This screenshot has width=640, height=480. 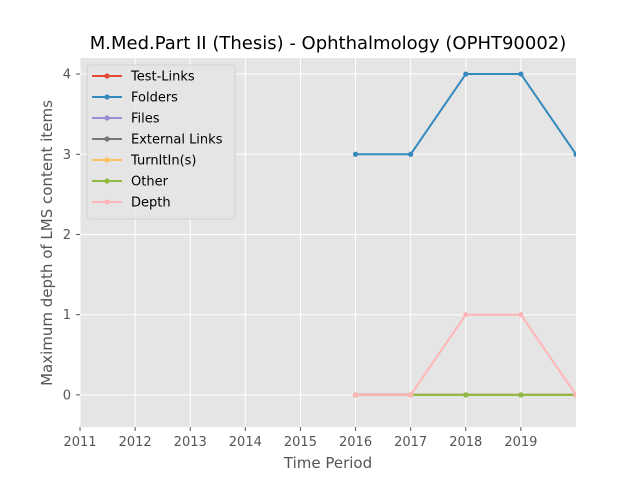 I want to click on x-axis-ticks: 2011 2012 2013 2014 2015 2016 2017 2018 2019, so click(x=300, y=438).